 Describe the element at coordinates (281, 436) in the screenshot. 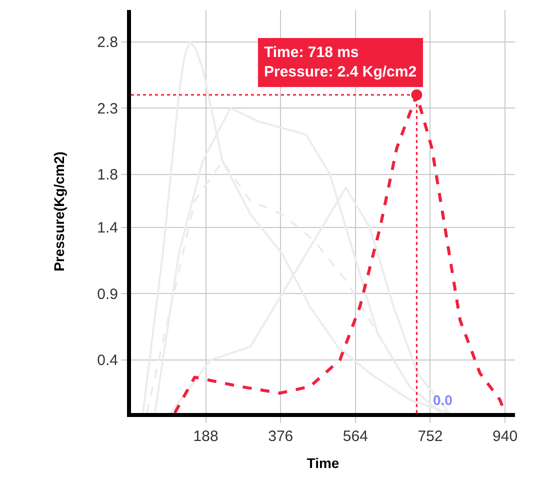

I see `x-tick-label: 376` at that location.